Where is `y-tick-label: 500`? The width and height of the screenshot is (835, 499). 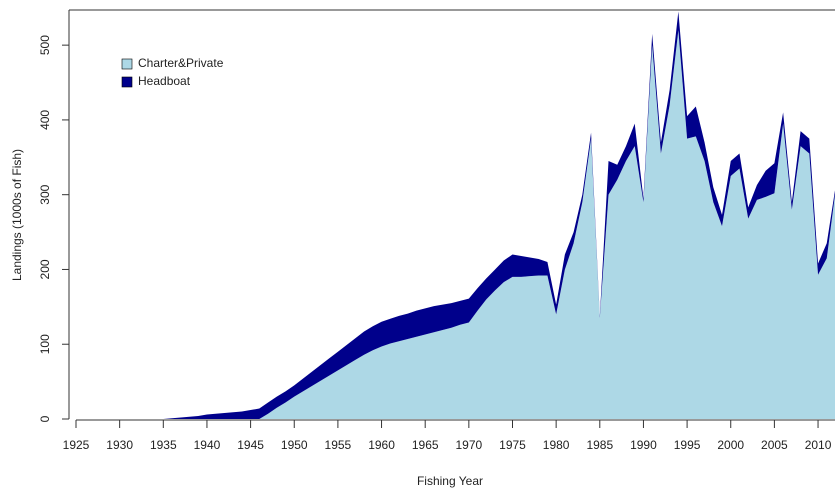 y-tick-label: 500 is located at coordinates (45, 45).